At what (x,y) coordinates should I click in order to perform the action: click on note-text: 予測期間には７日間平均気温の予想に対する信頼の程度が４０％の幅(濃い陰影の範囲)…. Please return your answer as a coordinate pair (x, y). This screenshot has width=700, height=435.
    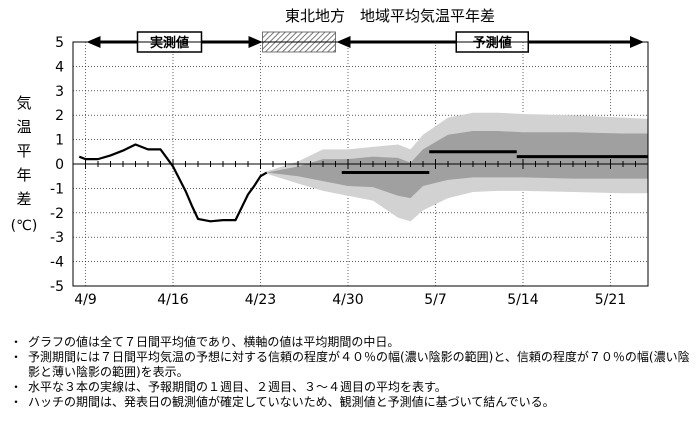
    Looking at the image, I should click on (359, 364).